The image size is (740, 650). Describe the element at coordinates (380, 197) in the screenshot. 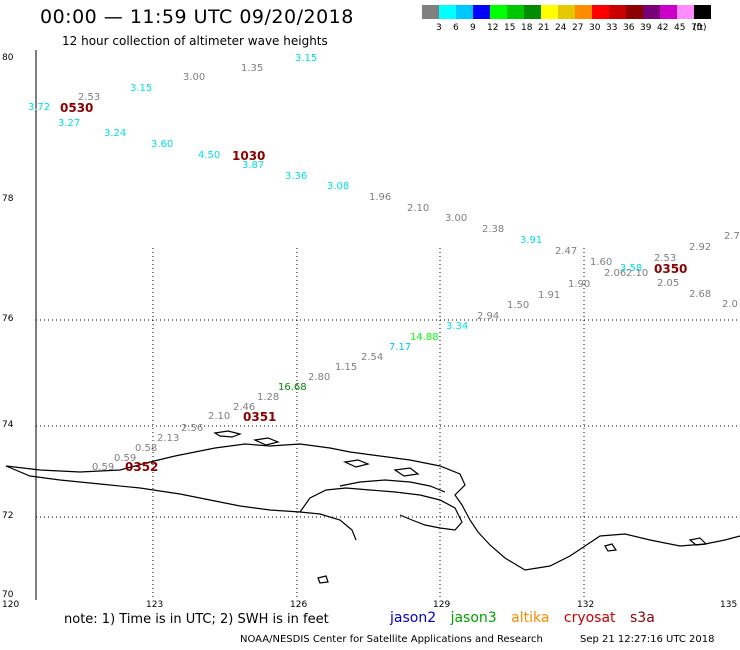

I see `wave-height-label: 1.96` at that location.